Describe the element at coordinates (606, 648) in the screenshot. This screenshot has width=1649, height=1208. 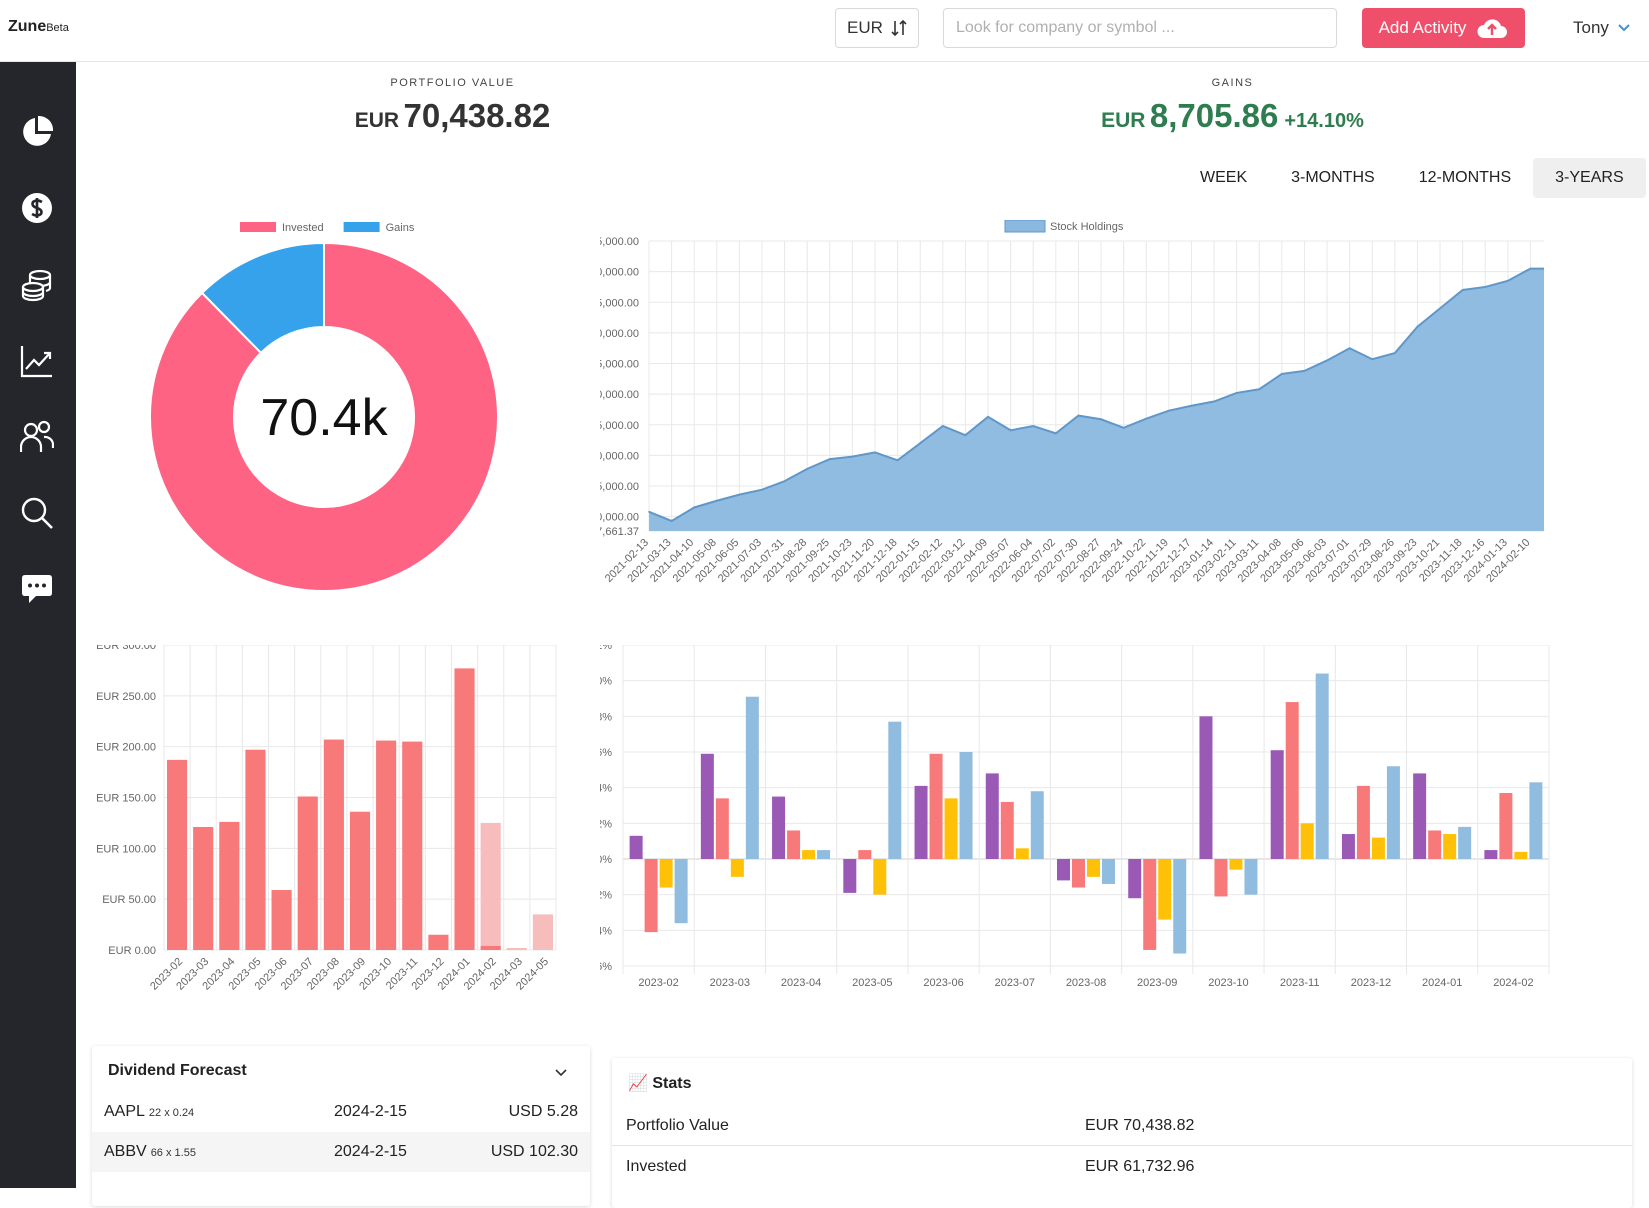
I see `y-tick-label: 12%` at that location.